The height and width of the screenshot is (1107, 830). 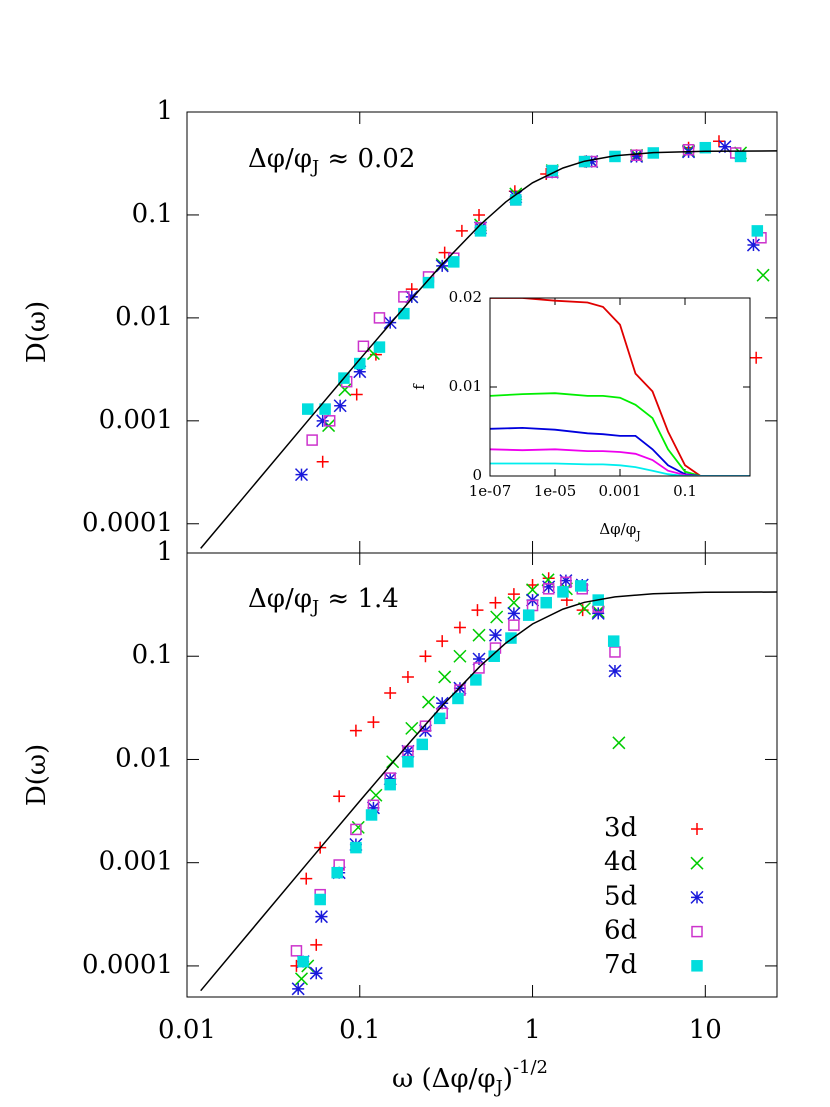 What do you see at coordinates (620, 862) in the screenshot?
I see `legend-label: 4d` at bounding box center [620, 862].